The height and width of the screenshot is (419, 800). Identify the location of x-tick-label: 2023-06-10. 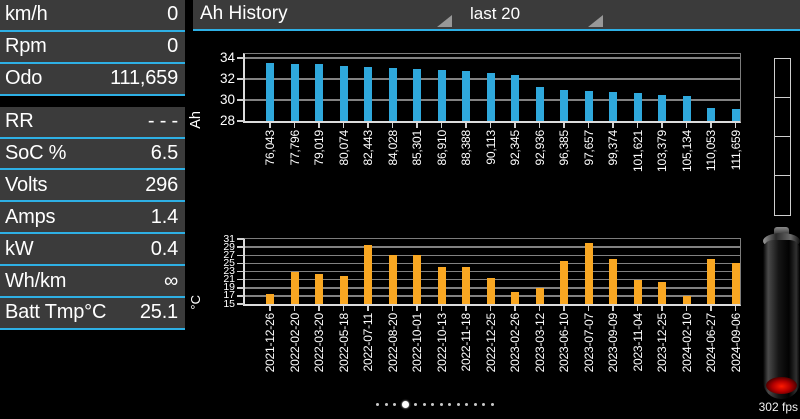
(564, 343).